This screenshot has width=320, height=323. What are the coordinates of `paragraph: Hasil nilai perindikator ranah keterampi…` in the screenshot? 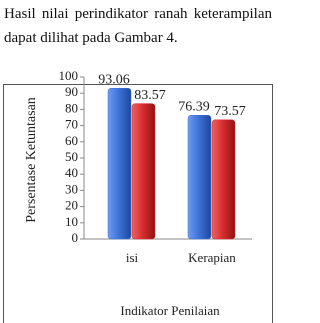 It's located at (138, 26).